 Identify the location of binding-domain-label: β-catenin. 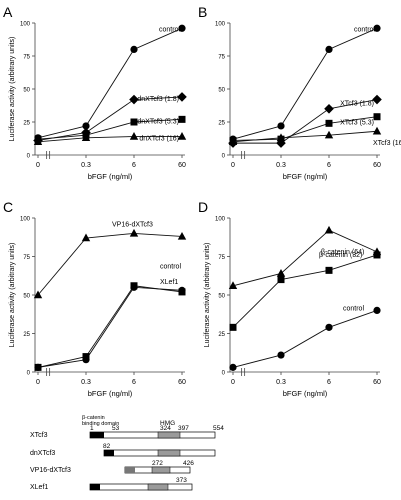
(93, 418).